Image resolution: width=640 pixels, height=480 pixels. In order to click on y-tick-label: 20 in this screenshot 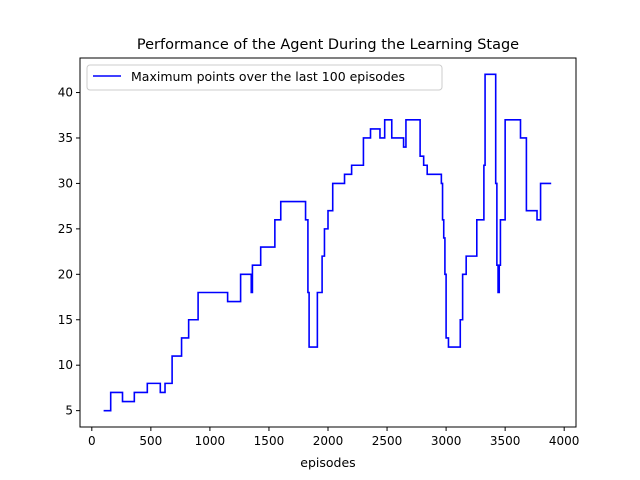, I will do `click(65, 274)`.